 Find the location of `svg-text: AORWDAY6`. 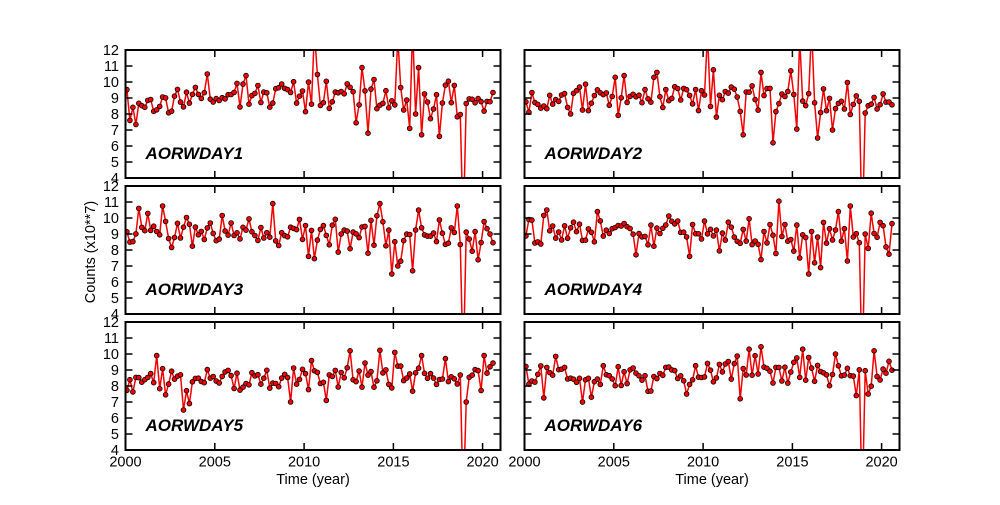

svg-text: AORWDAY6 is located at coordinates (593, 425).